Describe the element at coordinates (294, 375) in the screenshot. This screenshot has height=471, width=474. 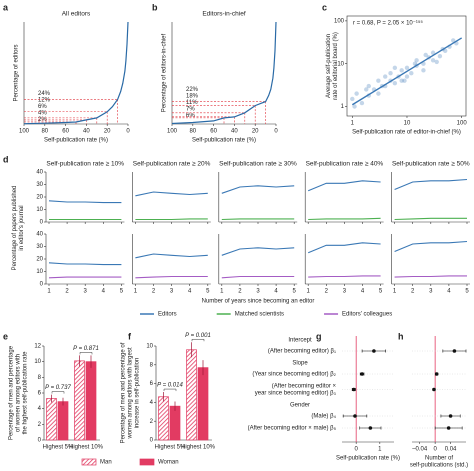
I see `row-label: (Year since becoming editor) β₂` at that location.